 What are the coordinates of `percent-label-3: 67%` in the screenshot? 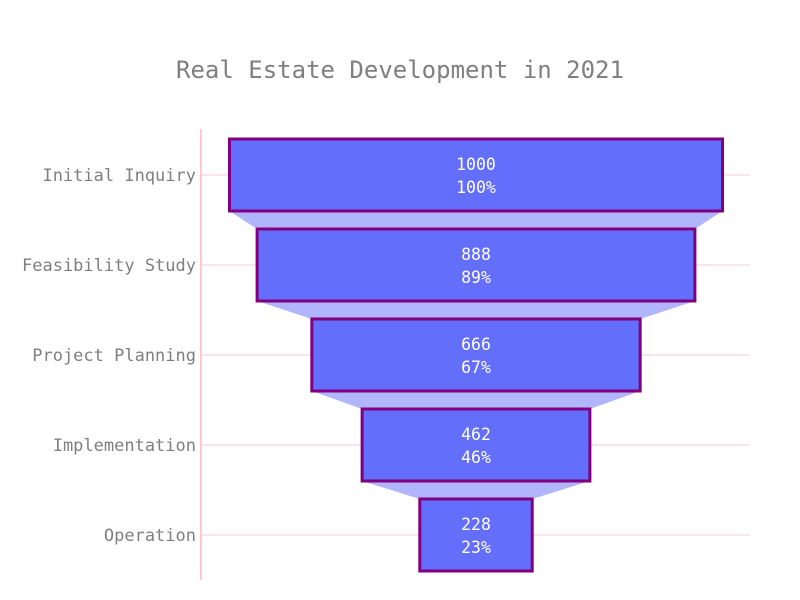 It's located at (476, 367).